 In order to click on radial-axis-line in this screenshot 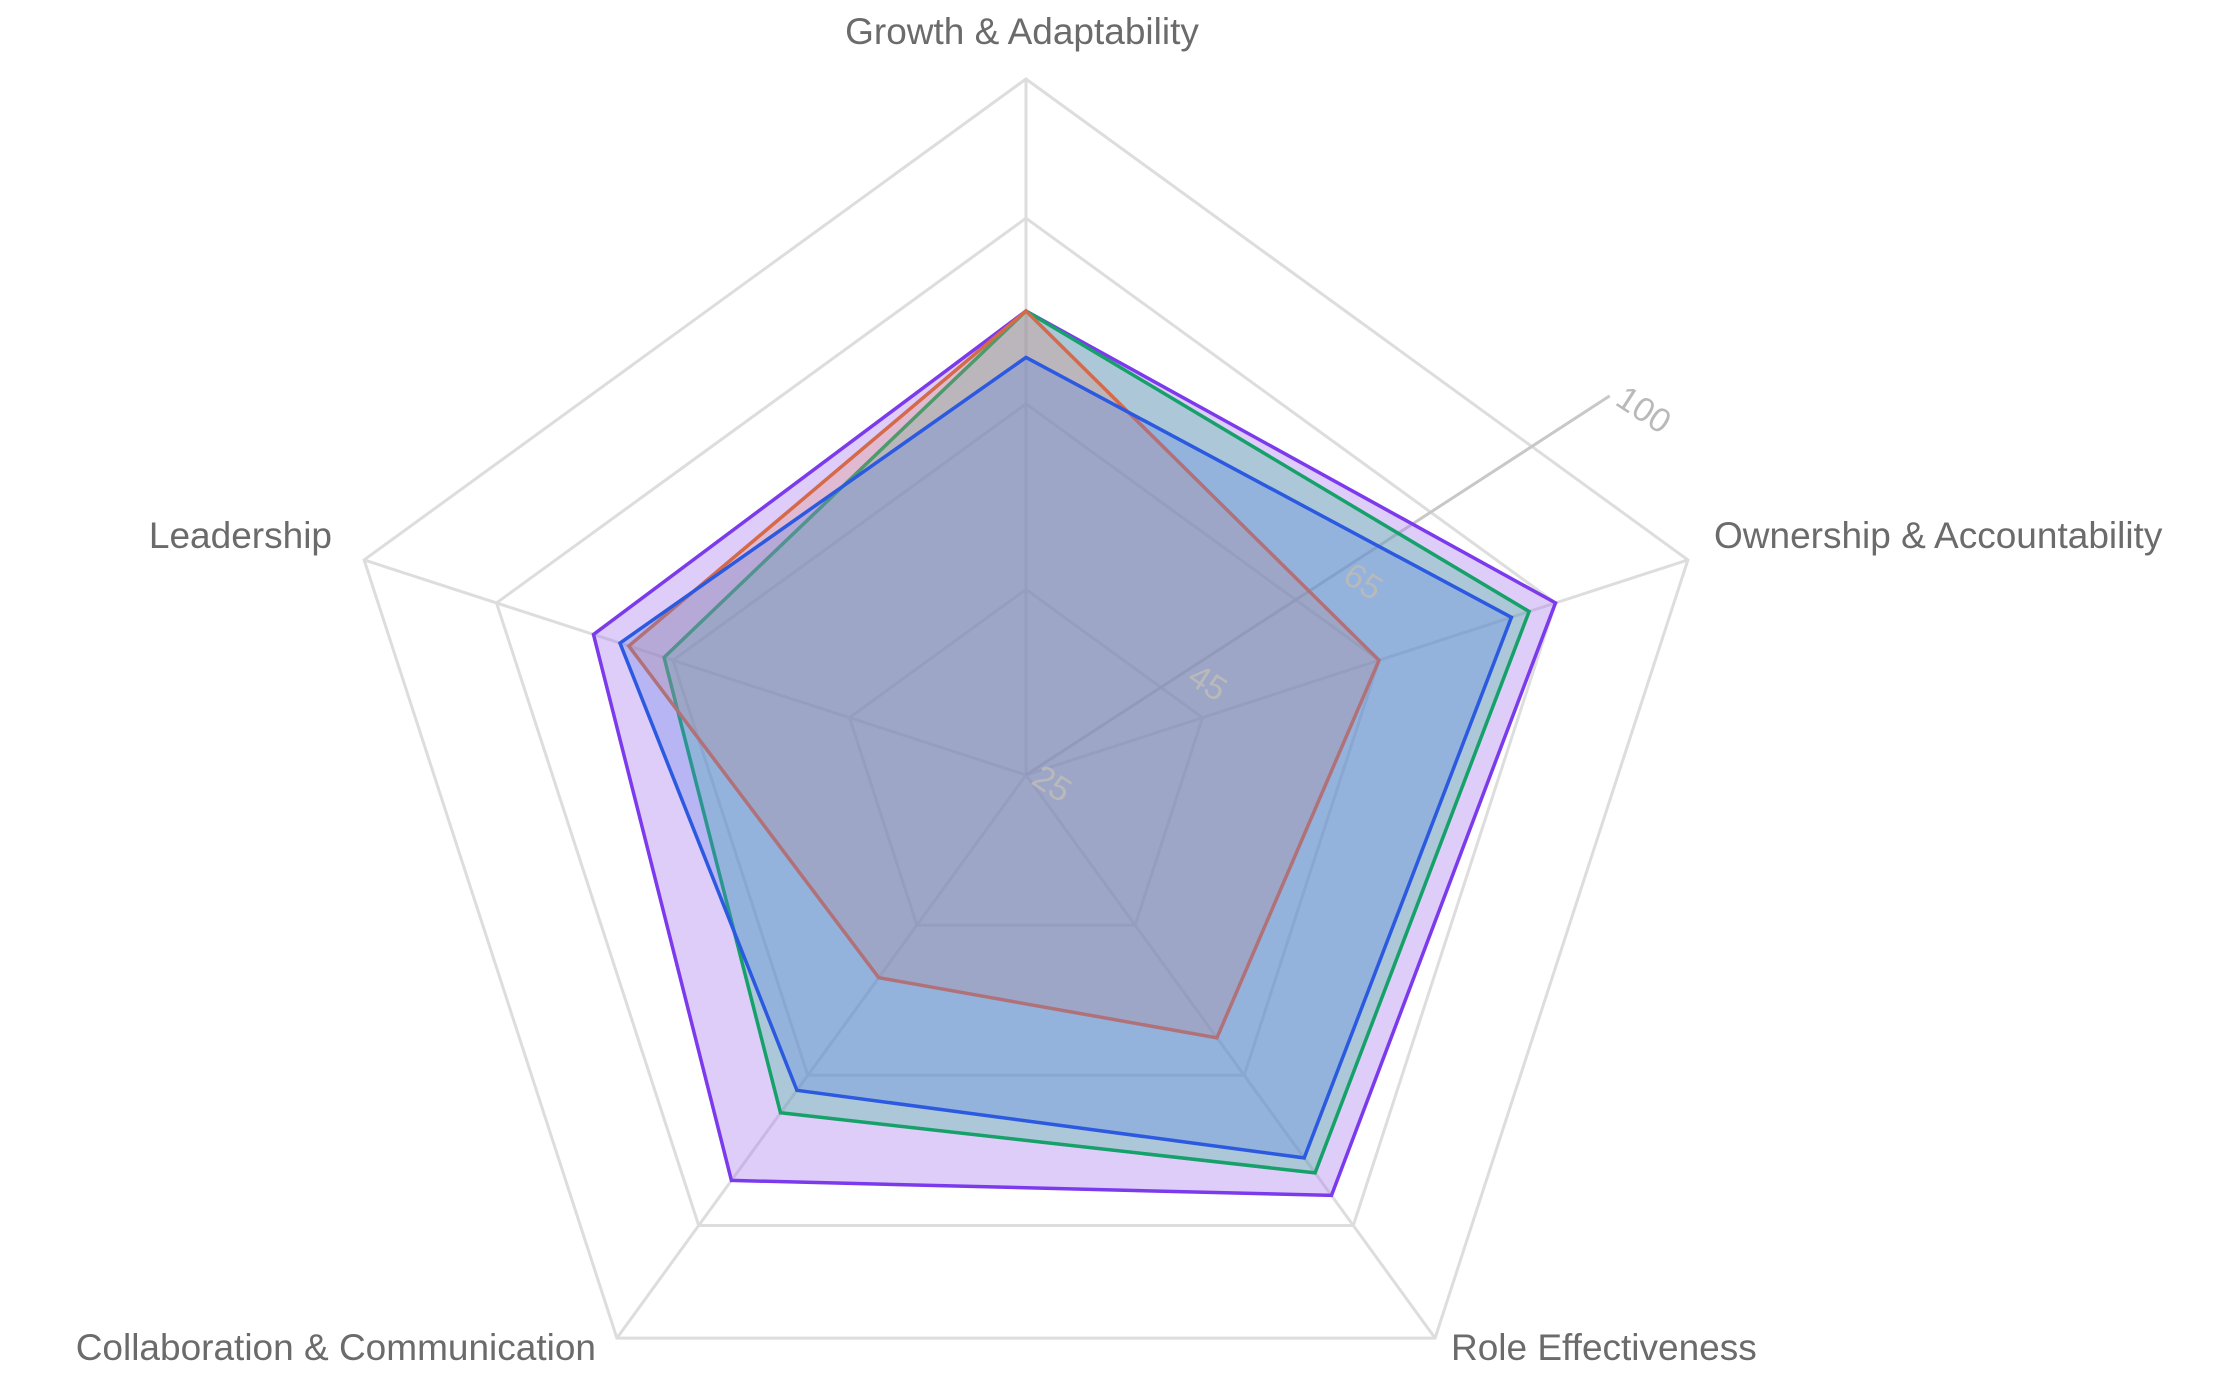, I will do `click(1318, 585)`.